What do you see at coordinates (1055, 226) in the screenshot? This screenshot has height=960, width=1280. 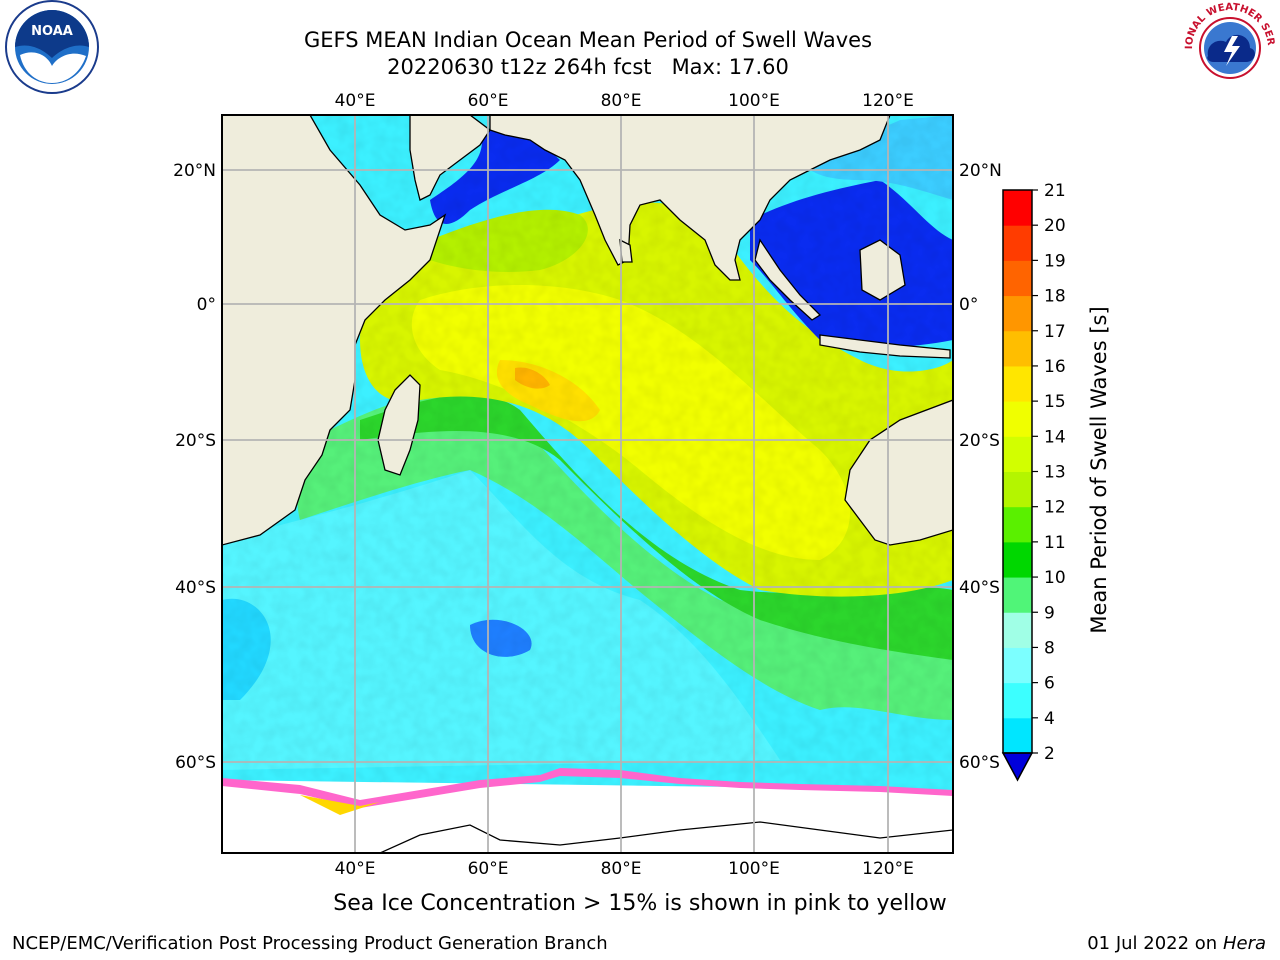 I see `colorbar-tick-label: 20` at bounding box center [1055, 226].